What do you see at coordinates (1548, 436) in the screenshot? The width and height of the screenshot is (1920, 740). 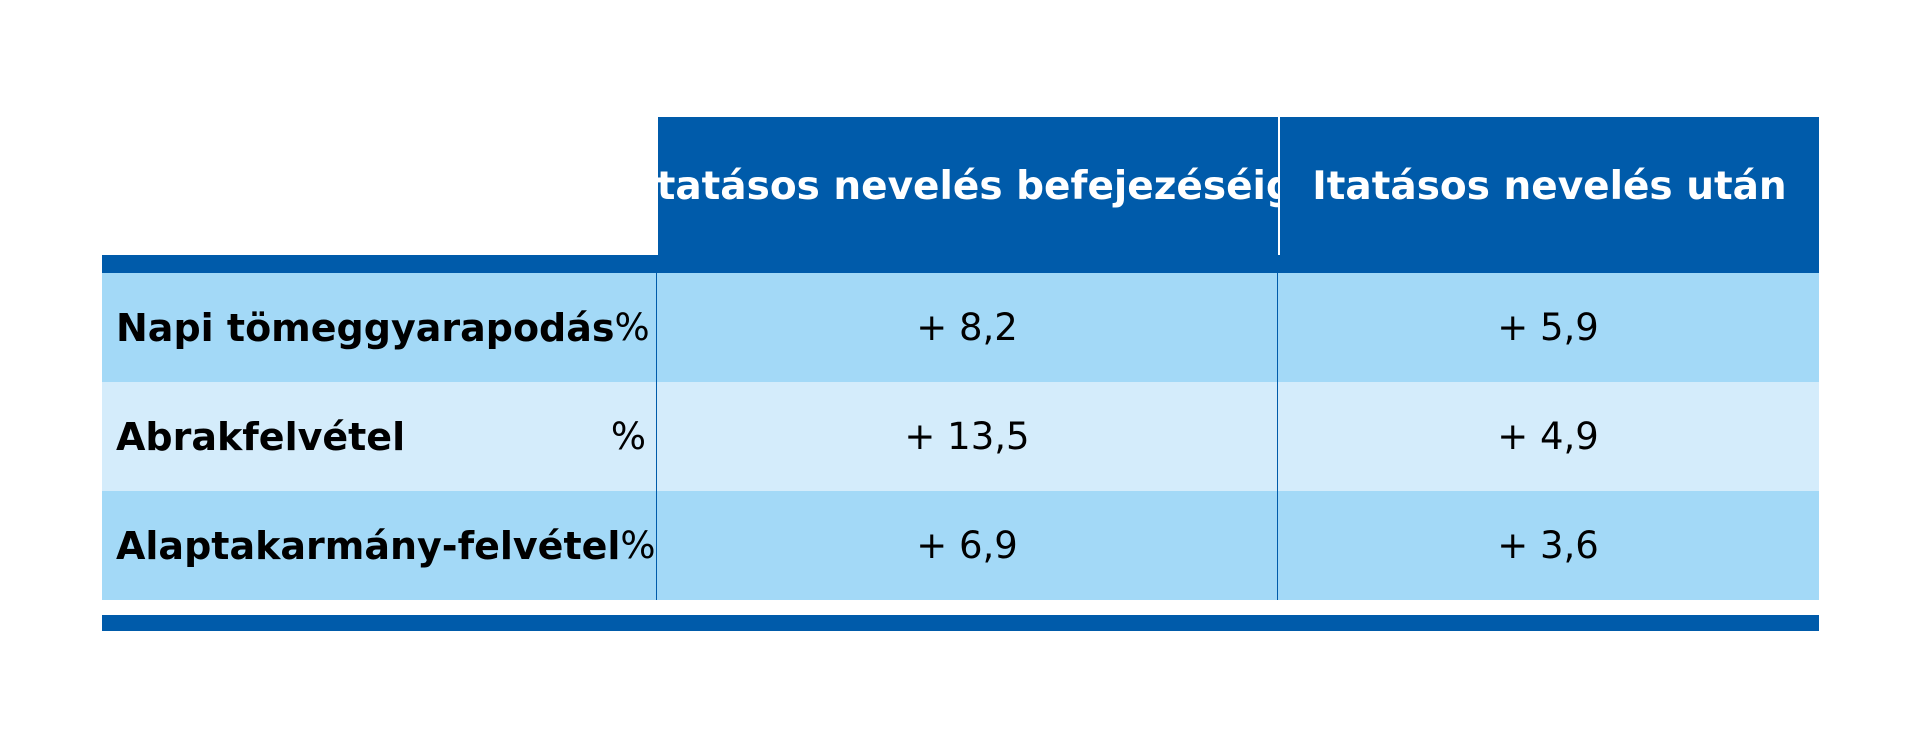 I see `row-value-col2: + 4,9` at bounding box center [1548, 436].